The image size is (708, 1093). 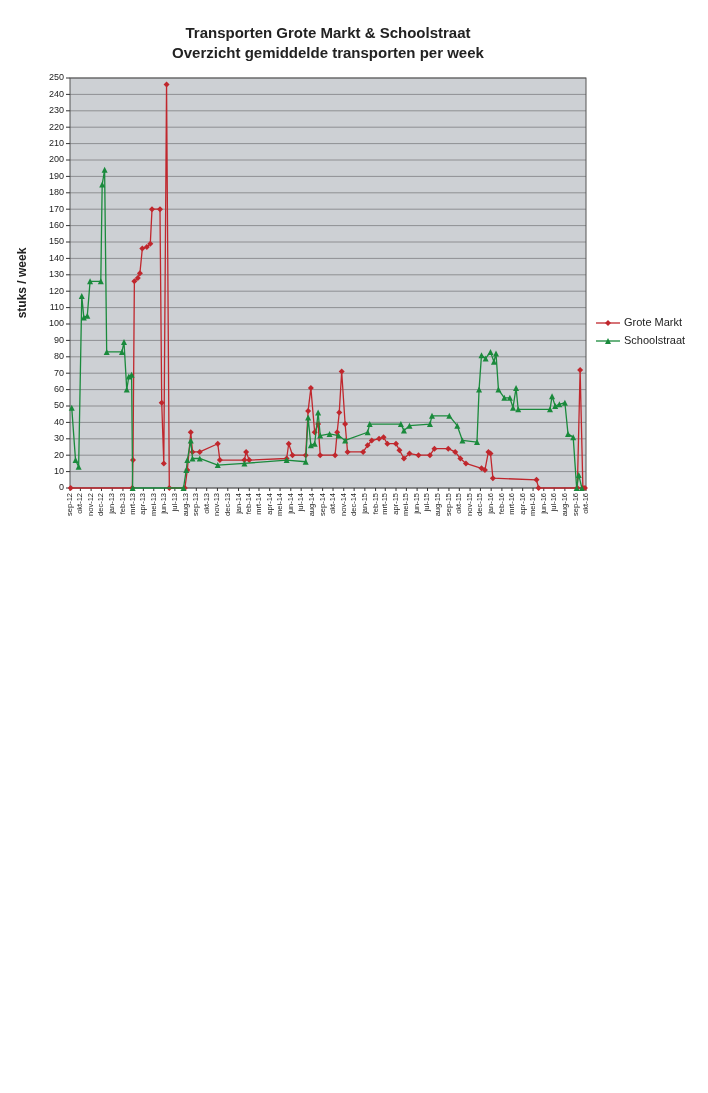 I want to click on y-tick-label: 200, so click(x=56, y=159).